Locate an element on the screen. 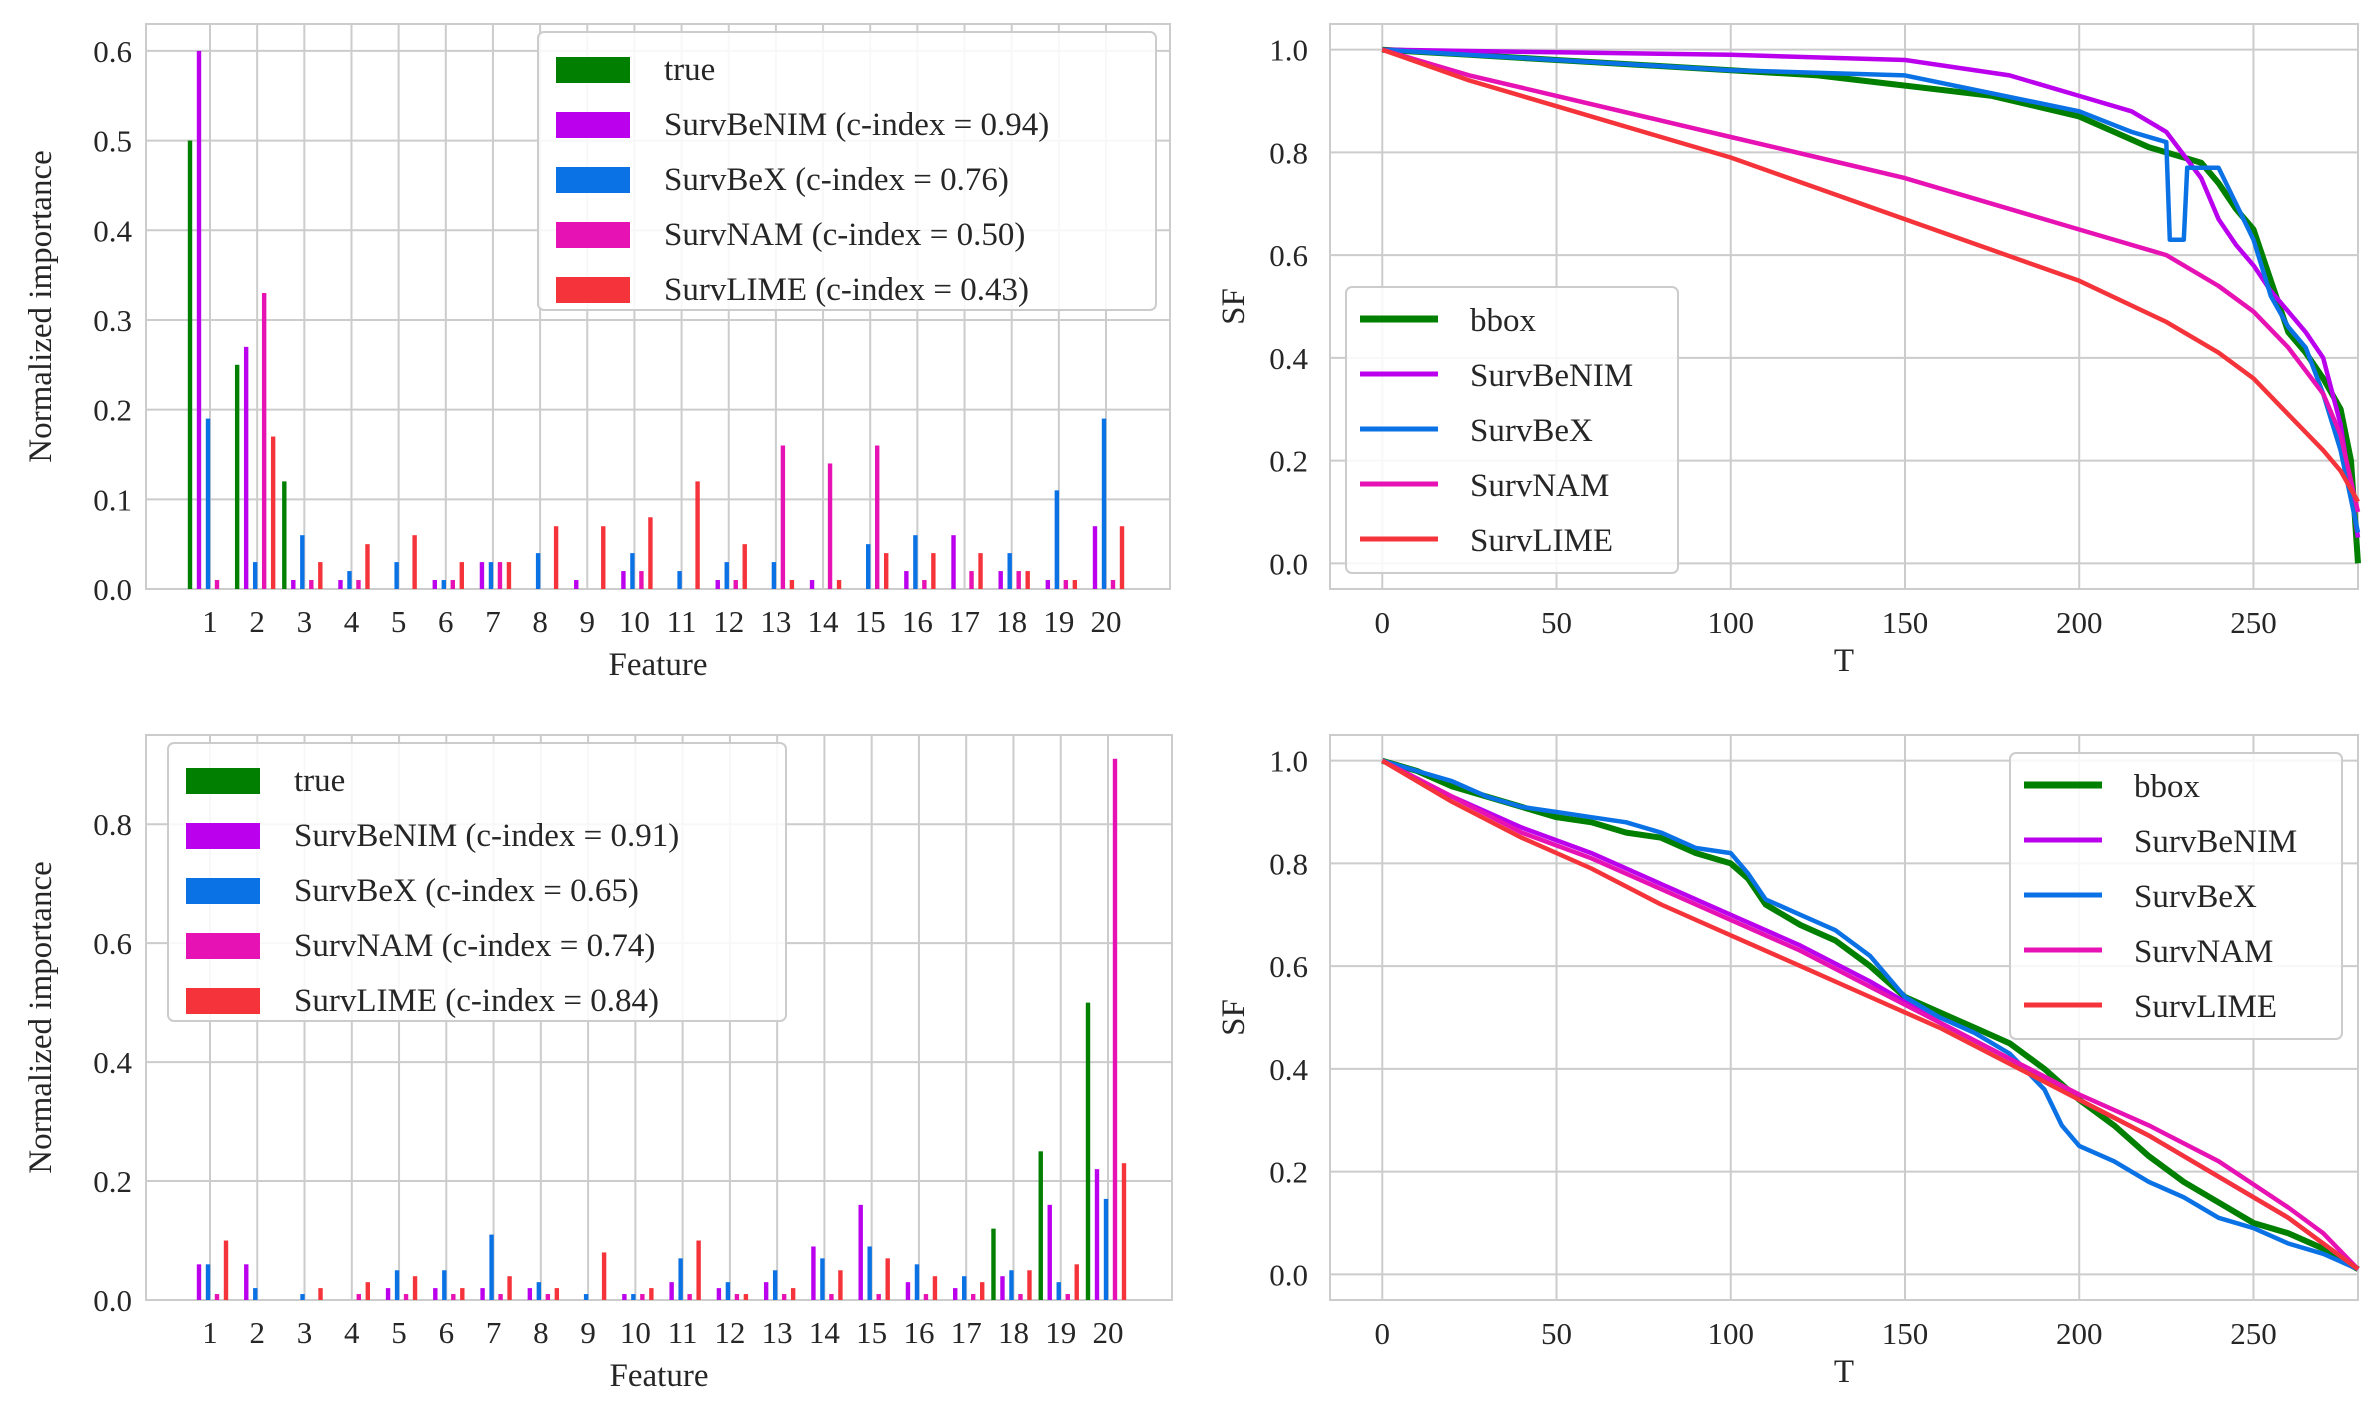  y-tick-label: 0.0 is located at coordinates (112, 589).